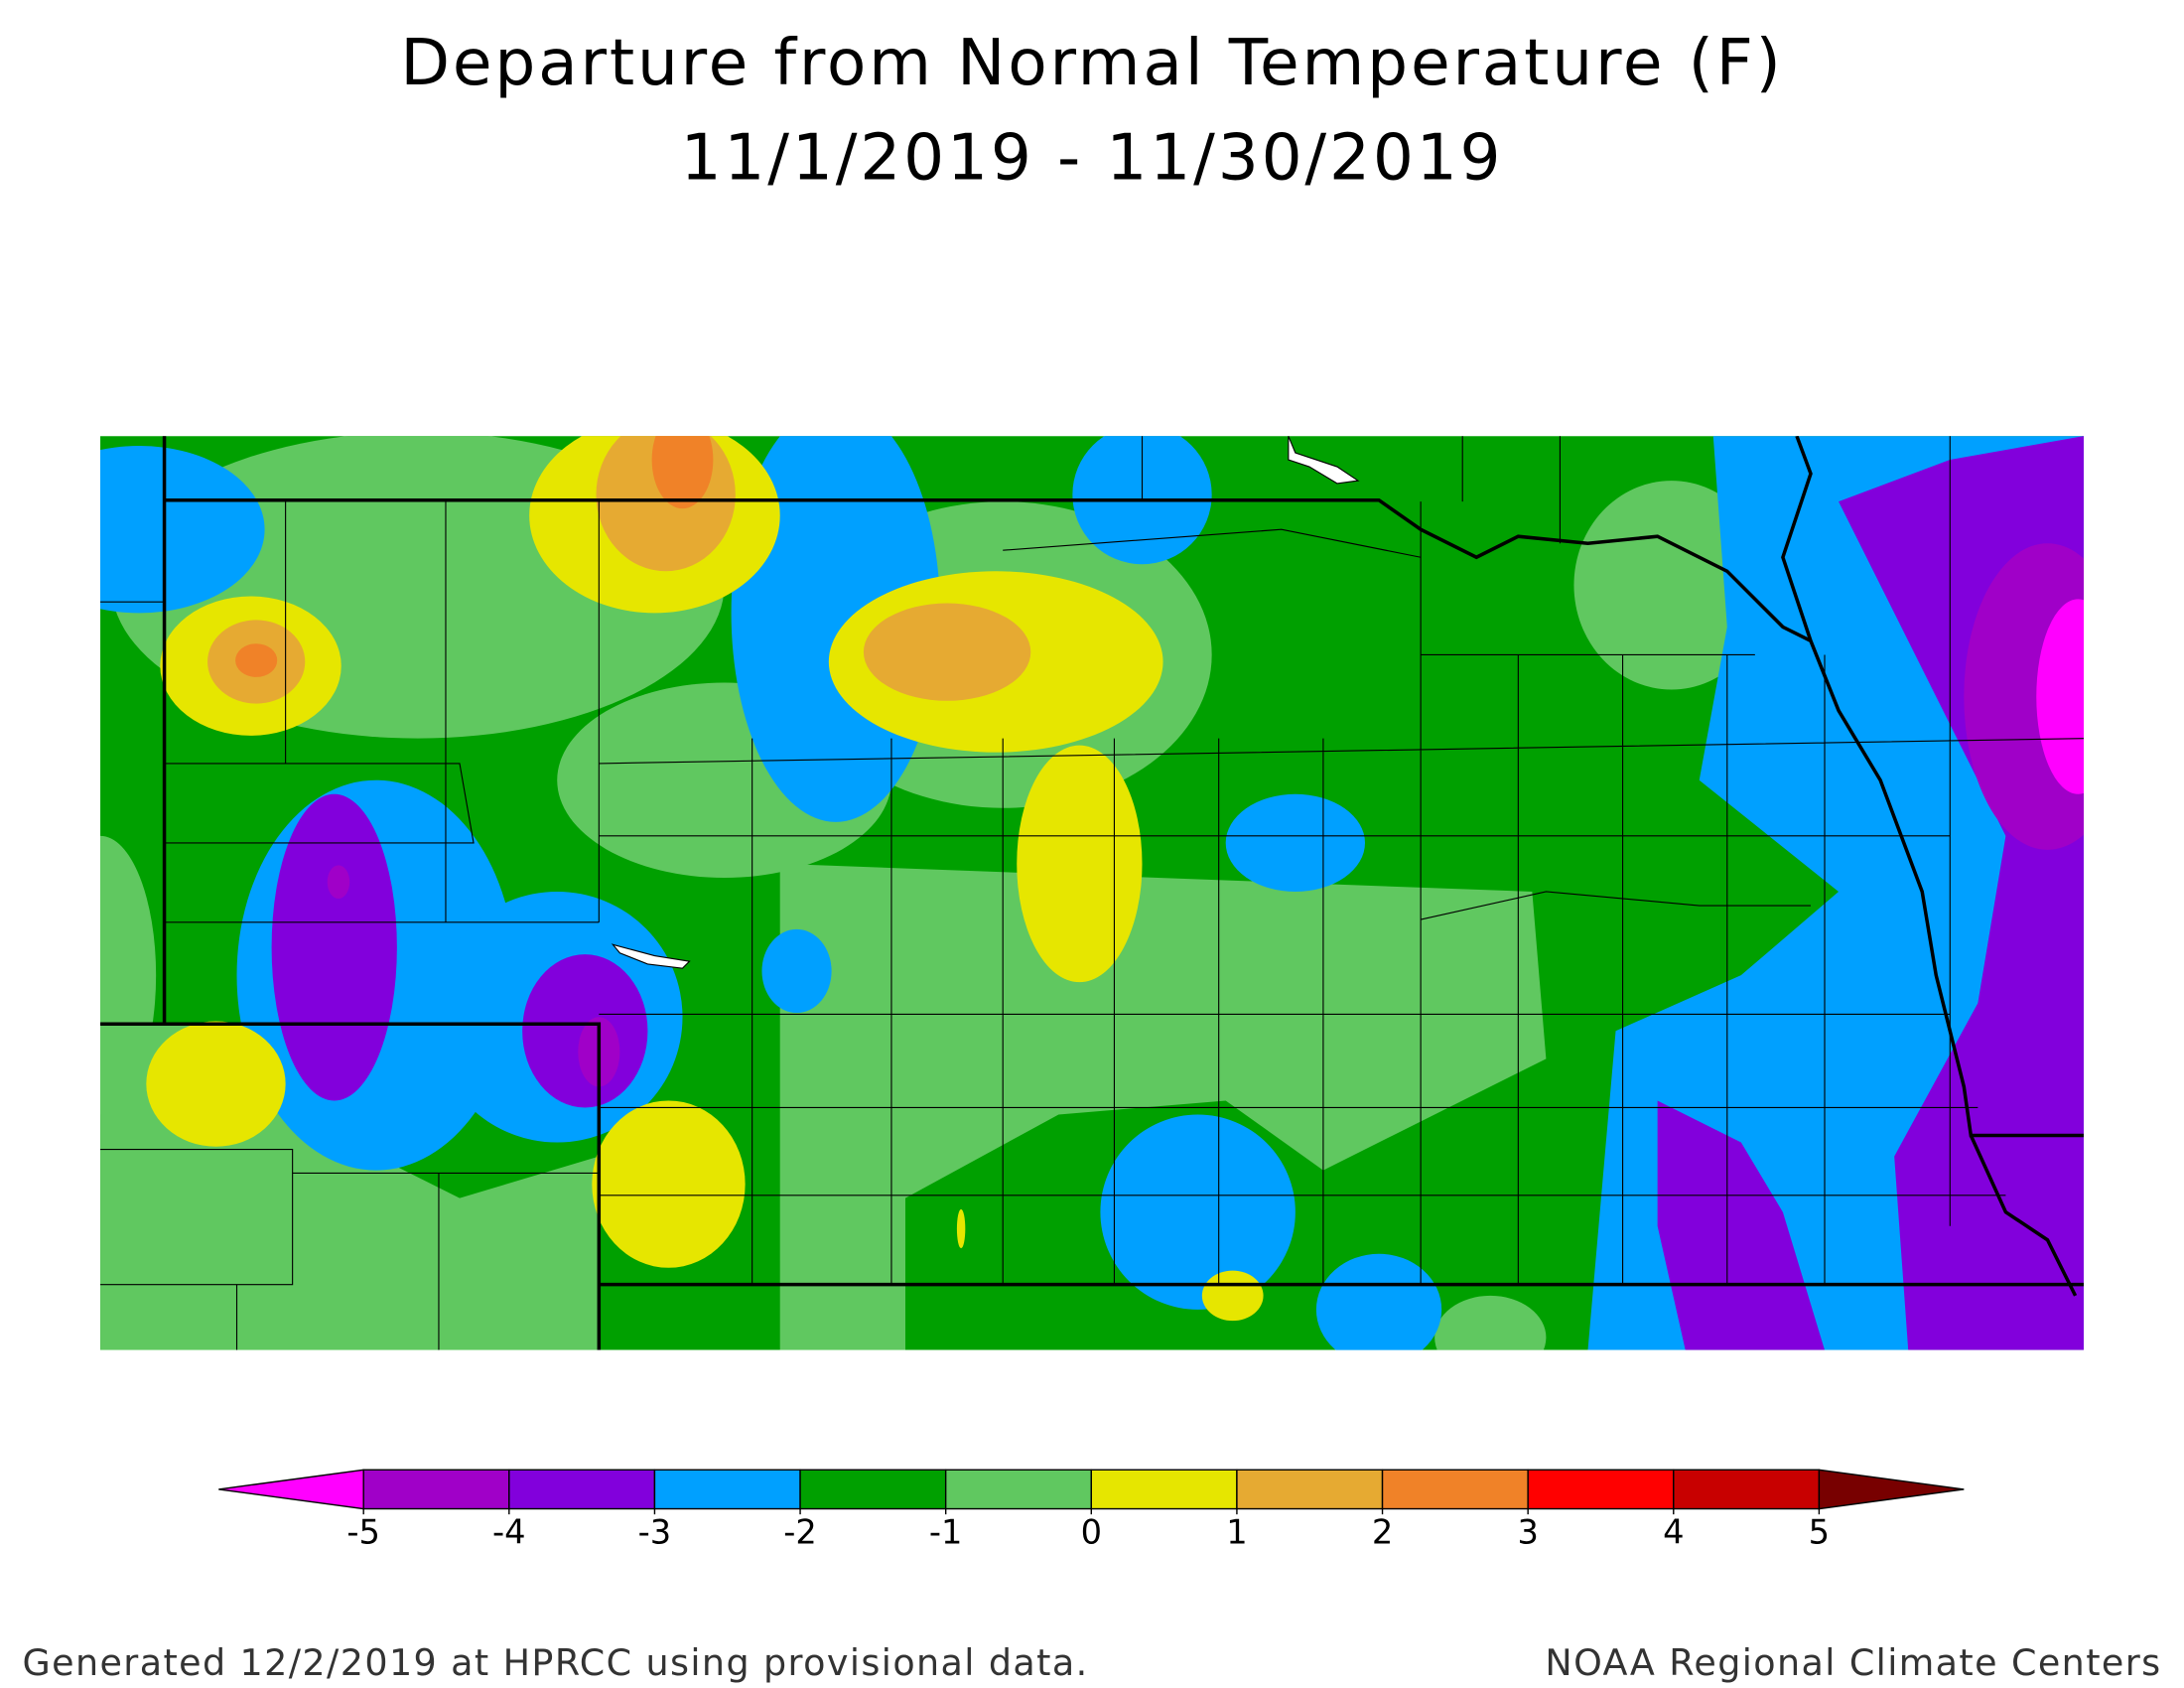 Image resolution: width=2184 pixels, height=1688 pixels. What do you see at coordinates (1091, 63) in the screenshot?
I see `title: Departure from Normal Temperature (F)` at bounding box center [1091, 63].